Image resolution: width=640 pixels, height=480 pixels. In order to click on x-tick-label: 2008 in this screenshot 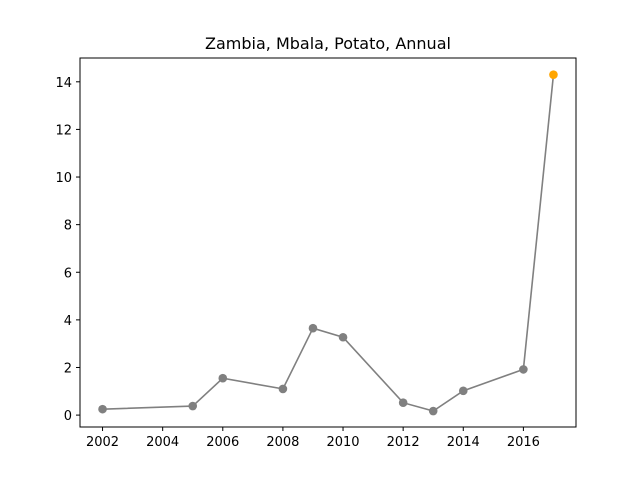, I will do `click(282, 442)`.